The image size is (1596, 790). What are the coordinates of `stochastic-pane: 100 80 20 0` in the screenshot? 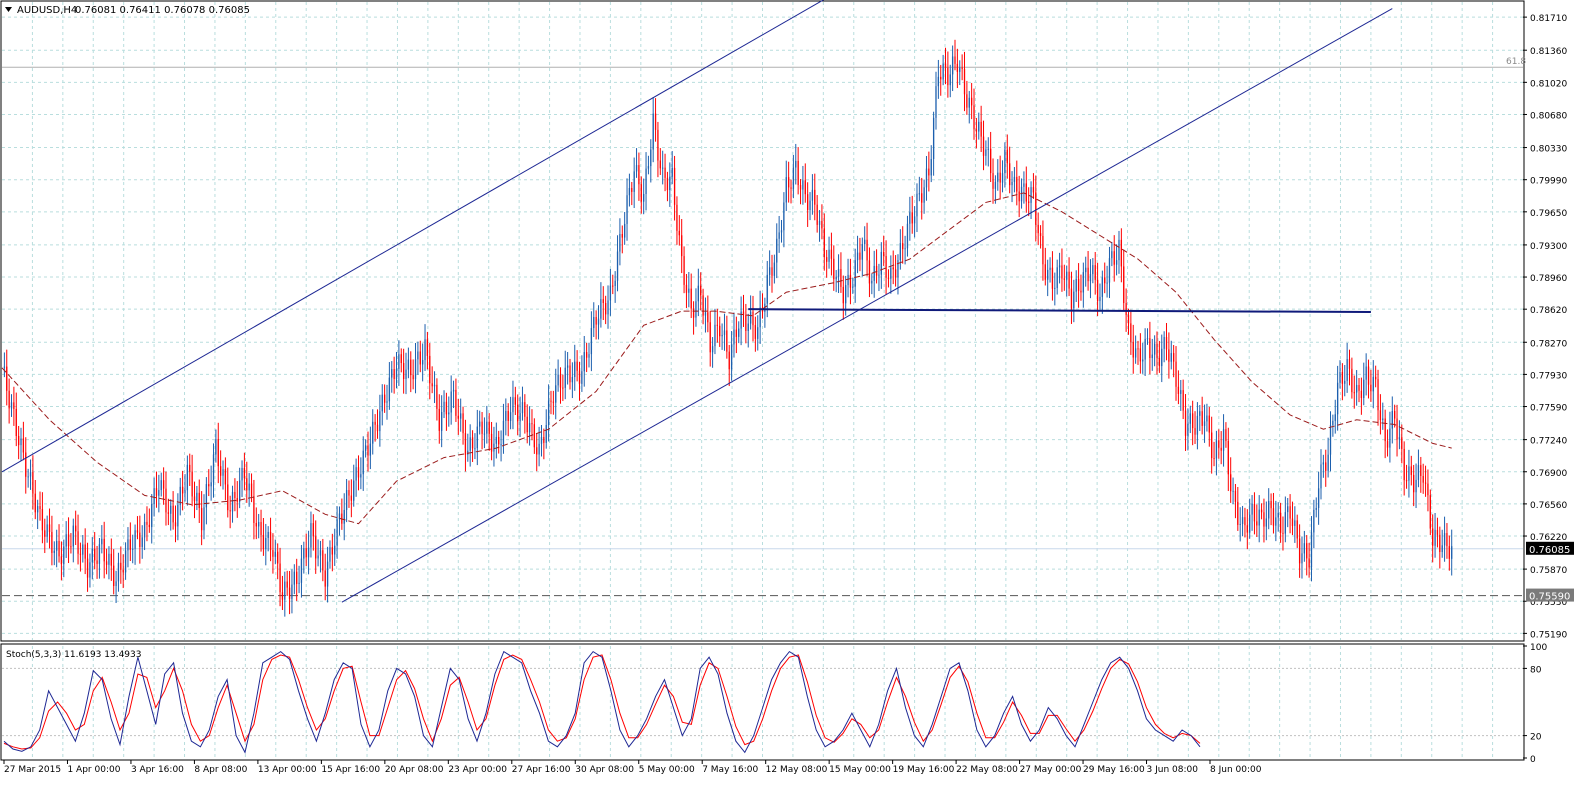 It's located at (773, 704).